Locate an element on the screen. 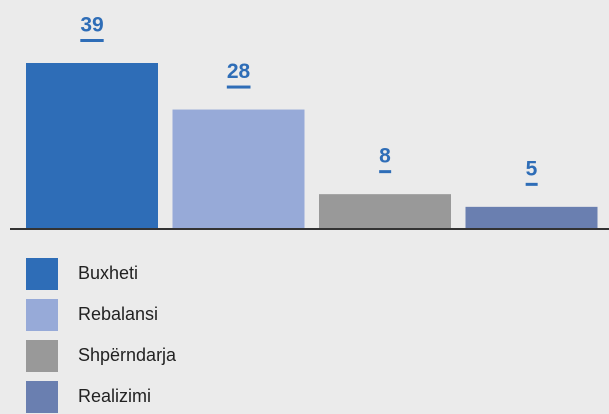 This screenshot has height=414, width=609. data-label: 39 is located at coordinates (91, 25).